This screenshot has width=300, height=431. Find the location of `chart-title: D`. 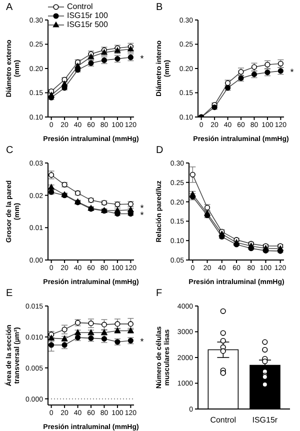

chart-title: D is located at coordinates (160, 150).